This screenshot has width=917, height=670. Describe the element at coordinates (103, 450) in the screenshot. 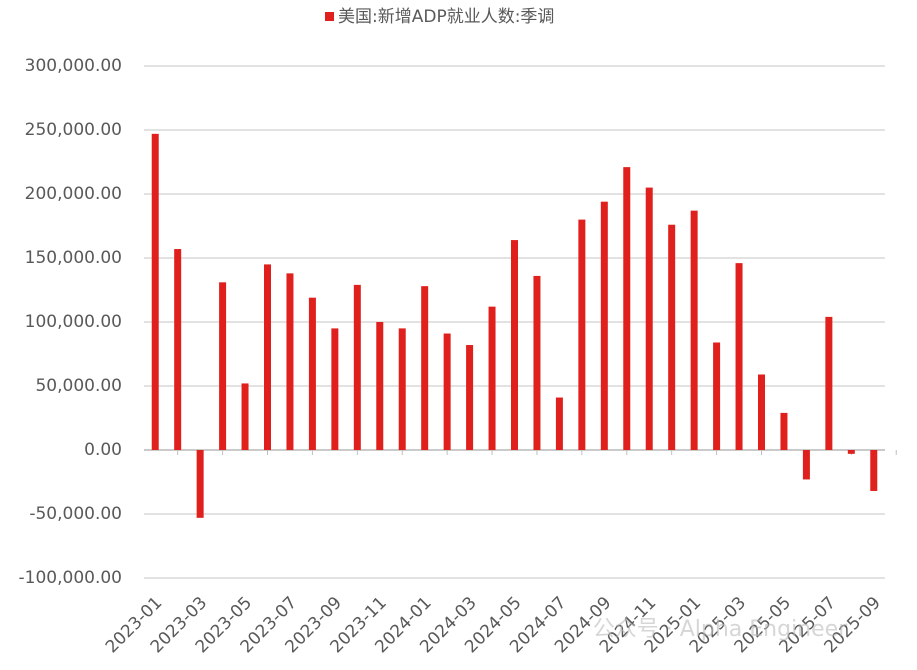

I see `y-tick-label: 0.00` at that location.